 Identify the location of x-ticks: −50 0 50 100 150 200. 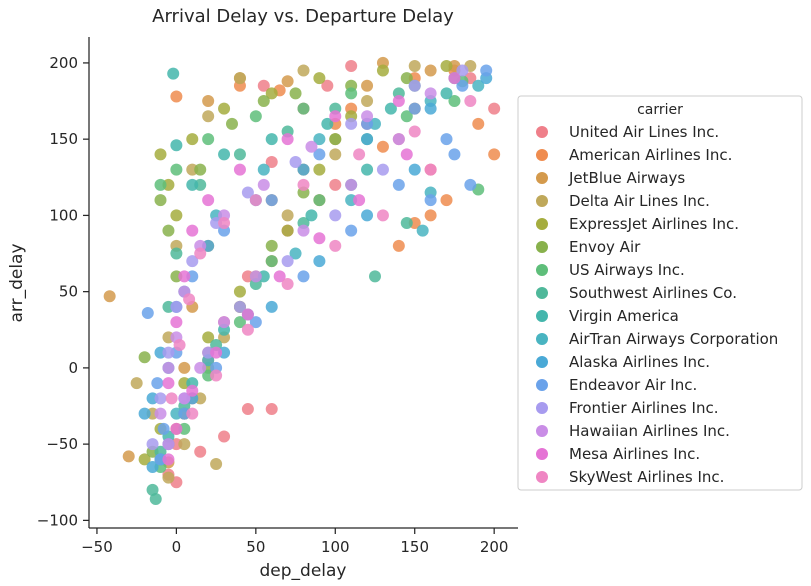
(294, 542).